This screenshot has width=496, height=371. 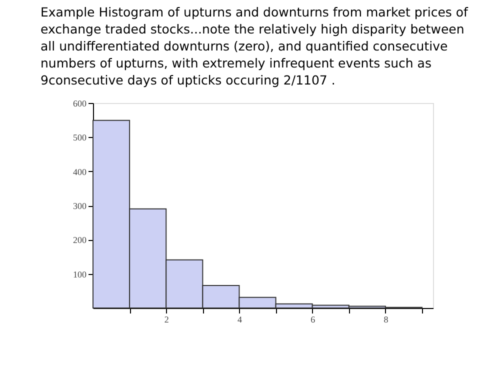 I want to click on y-tick-label: 300, so click(x=80, y=206).